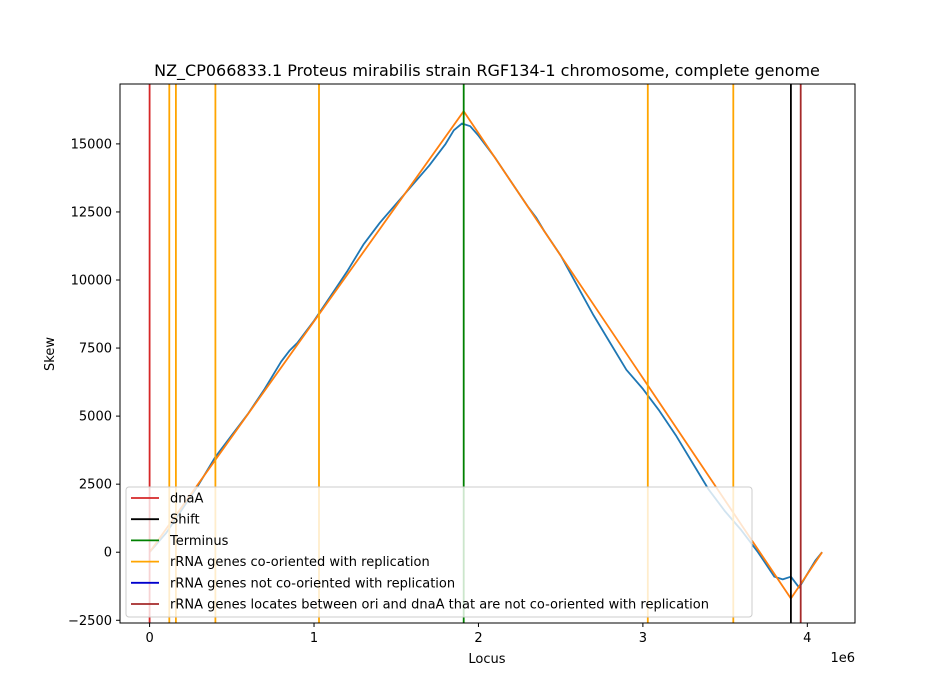 Image resolution: width=950 pixels, height=700 pixels. What do you see at coordinates (185, 520) in the screenshot?
I see `legend-label-1: Shift` at bounding box center [185, 520].